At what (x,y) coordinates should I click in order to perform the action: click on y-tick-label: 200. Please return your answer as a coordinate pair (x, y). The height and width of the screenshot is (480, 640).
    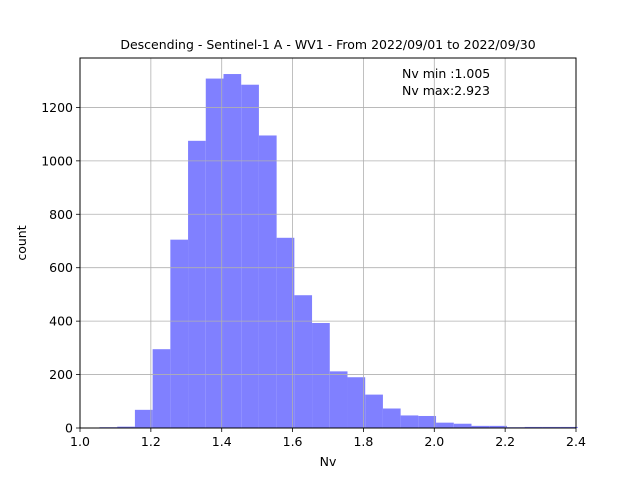
    Looking at the image, I should click on (61, 374).